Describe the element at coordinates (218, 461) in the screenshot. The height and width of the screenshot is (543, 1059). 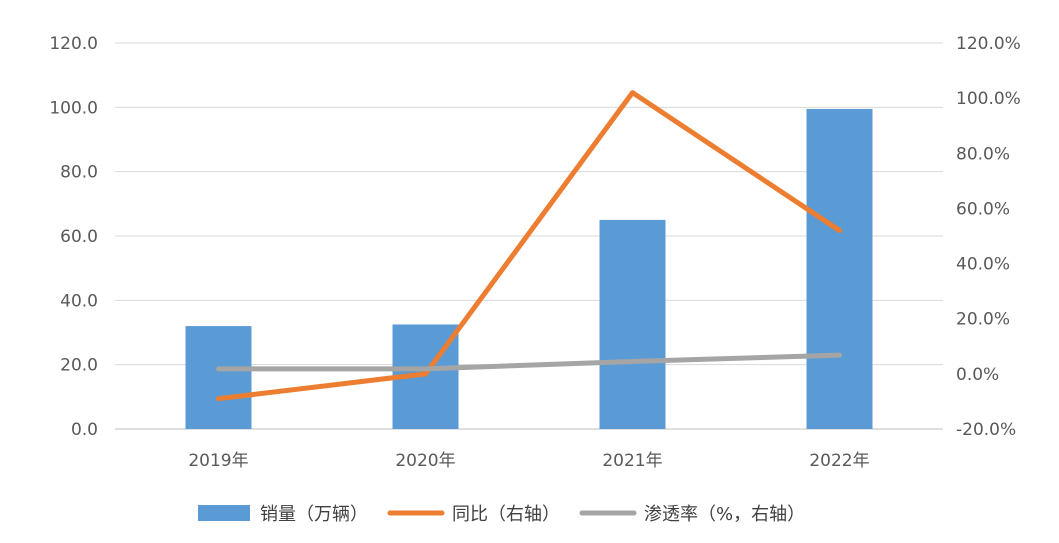
I see `x-tick-label: 2019年` at that location.